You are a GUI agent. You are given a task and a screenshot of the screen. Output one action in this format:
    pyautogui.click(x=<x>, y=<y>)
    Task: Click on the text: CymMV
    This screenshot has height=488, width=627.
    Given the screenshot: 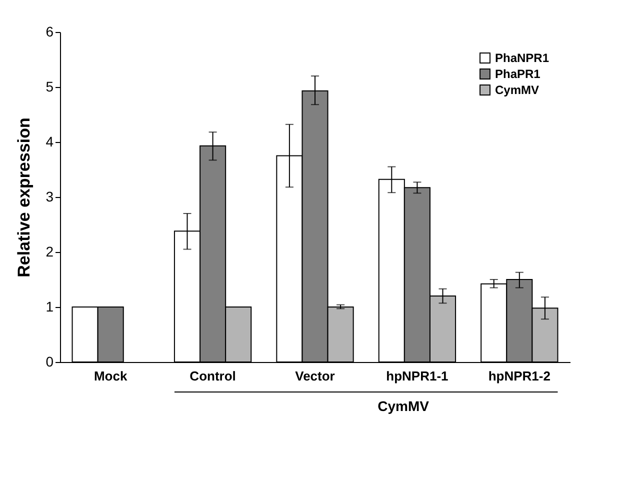 What is the action you would take?
    pyautogui.click(x=404, y=406)
    